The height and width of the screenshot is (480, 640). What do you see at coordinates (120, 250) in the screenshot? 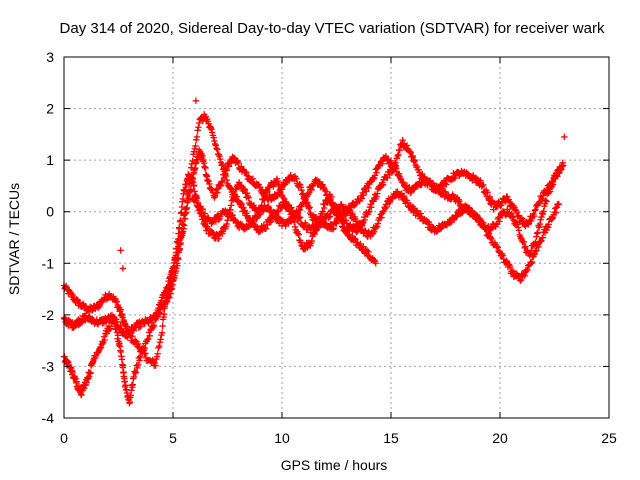
I see `isolated-points-point` at bounding box center [120, 250].